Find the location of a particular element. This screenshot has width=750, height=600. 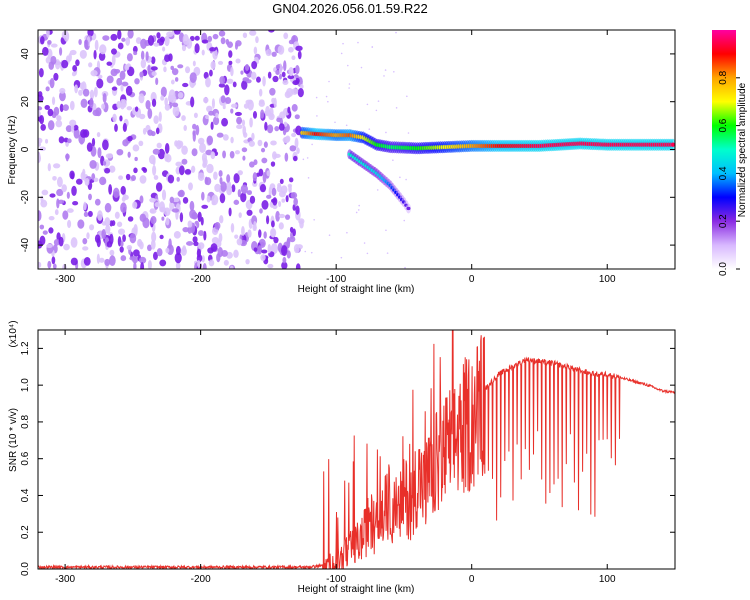

figure-title: GN04.2026.056.01.59.R22 is located at coordinates (349, 8).